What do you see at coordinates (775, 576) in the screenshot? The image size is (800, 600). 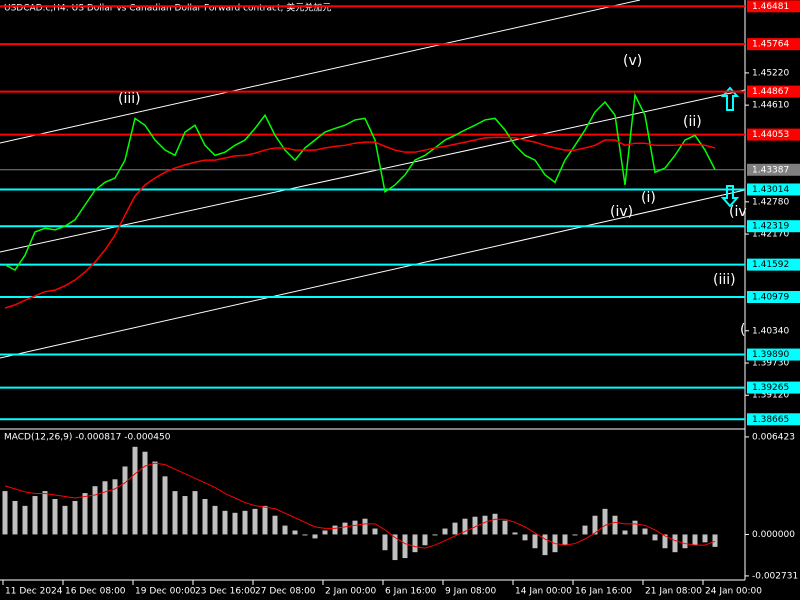 I see `y-tick-label: -0.002731` at bounding box center [775, 576].